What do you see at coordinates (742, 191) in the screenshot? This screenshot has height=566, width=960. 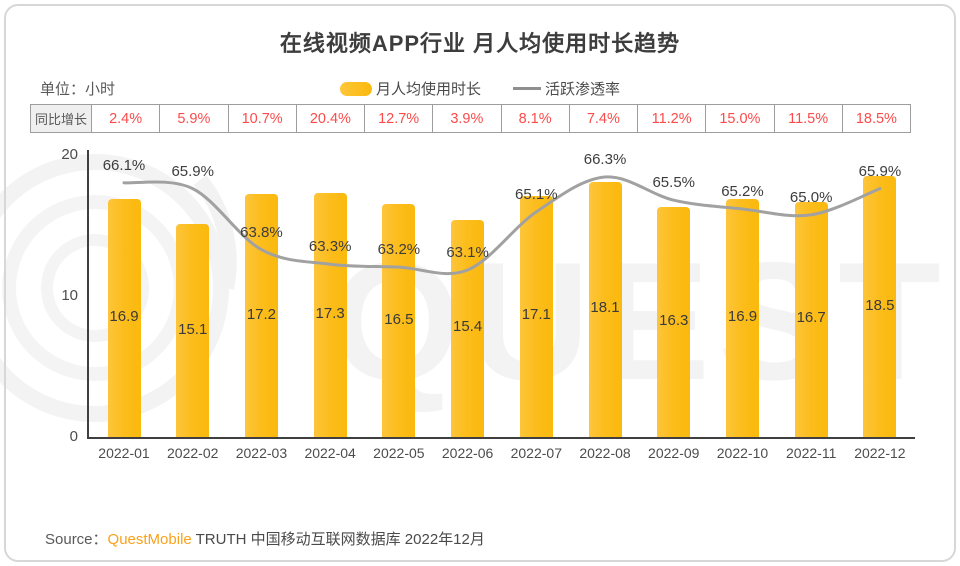 I see `line-point-label: 65.2%` at bounding box center [742, 191].